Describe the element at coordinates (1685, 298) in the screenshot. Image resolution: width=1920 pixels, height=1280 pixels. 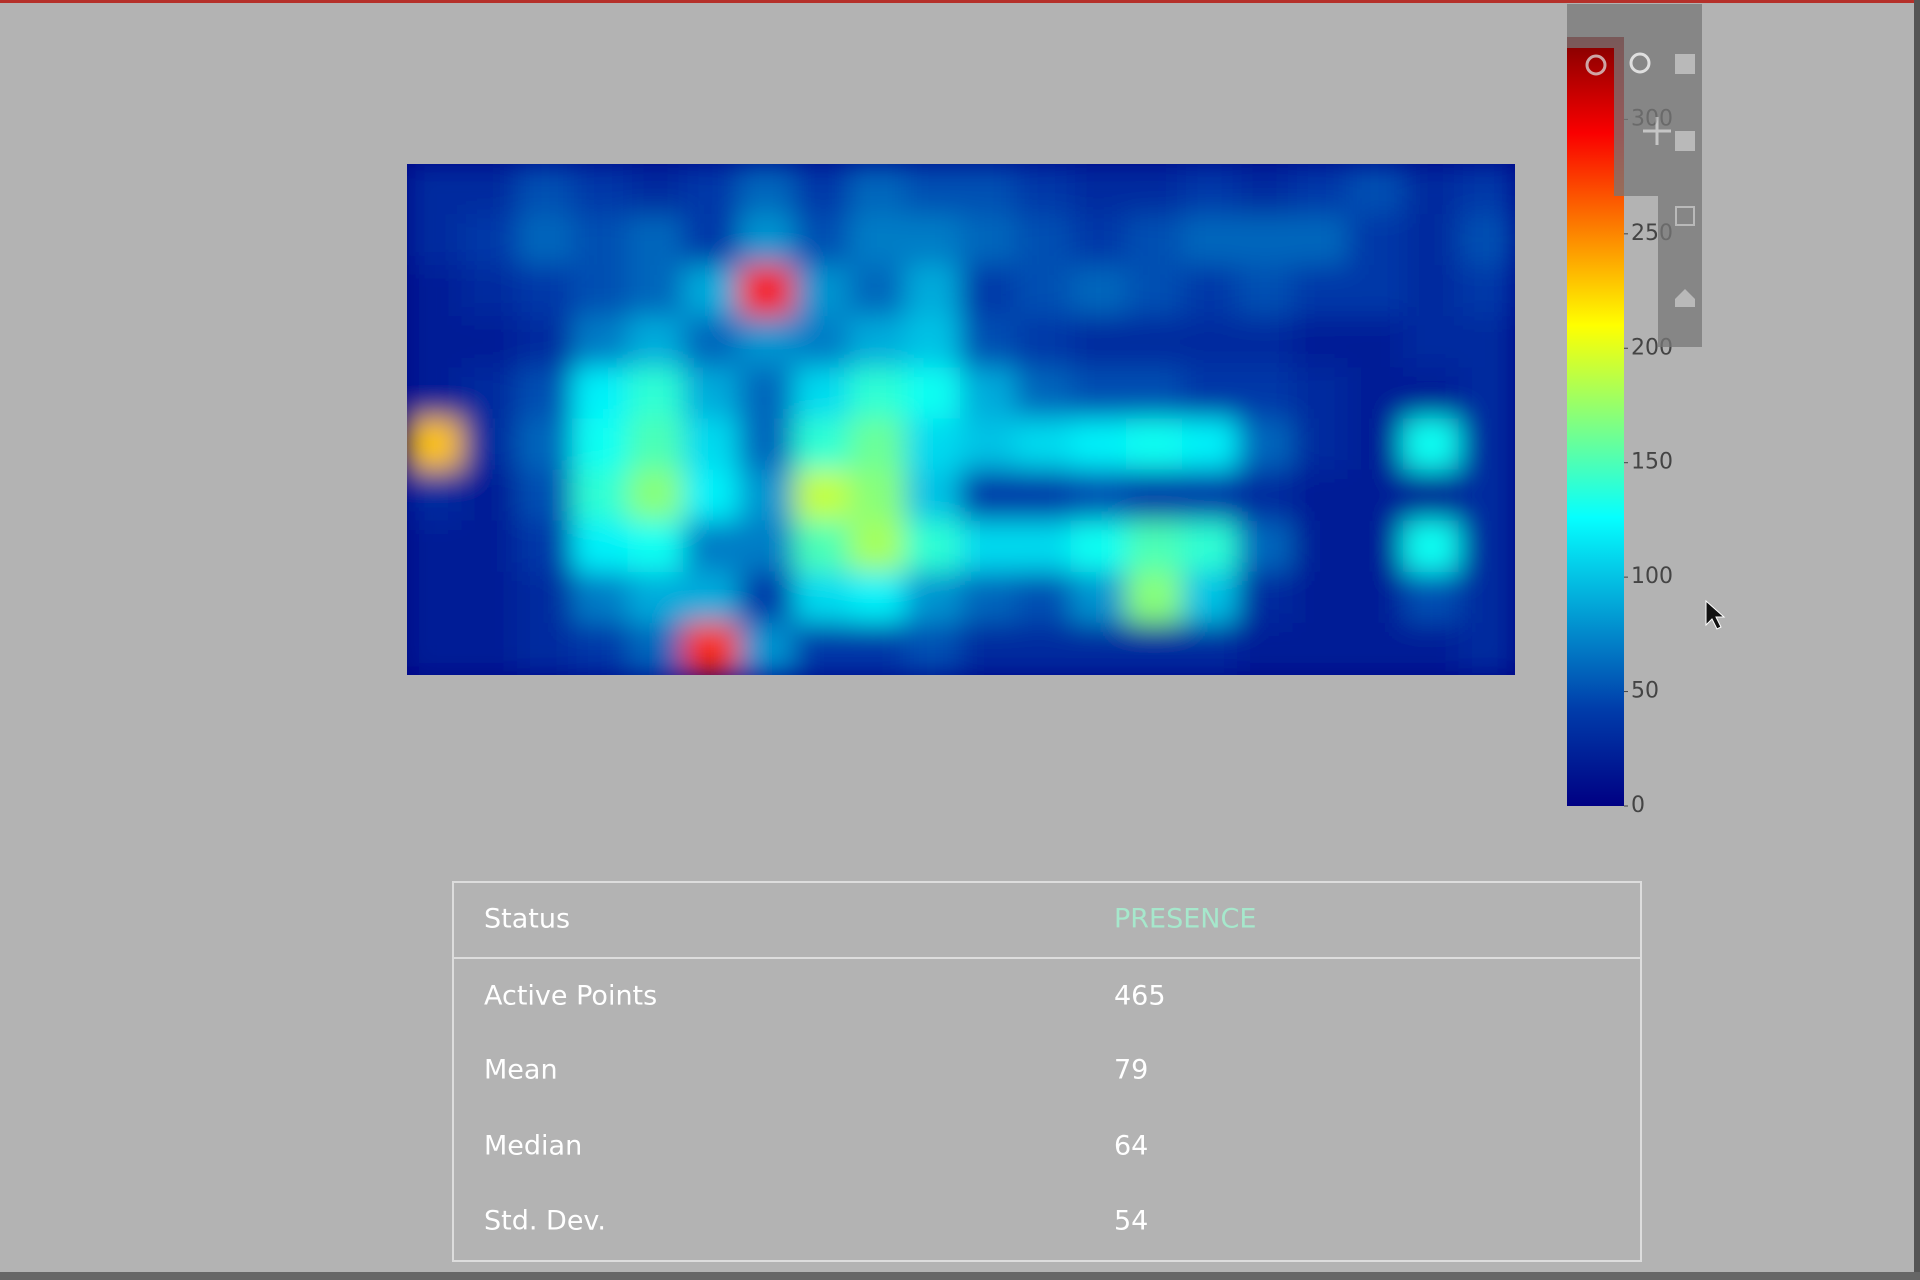
I see `home-icon` at that location.